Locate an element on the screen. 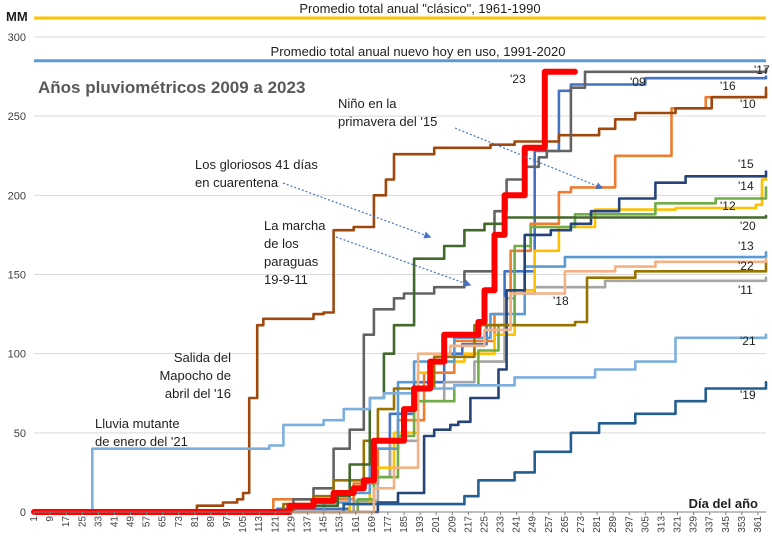  x-tick-label: 89 is located at coordinates (211, 522).